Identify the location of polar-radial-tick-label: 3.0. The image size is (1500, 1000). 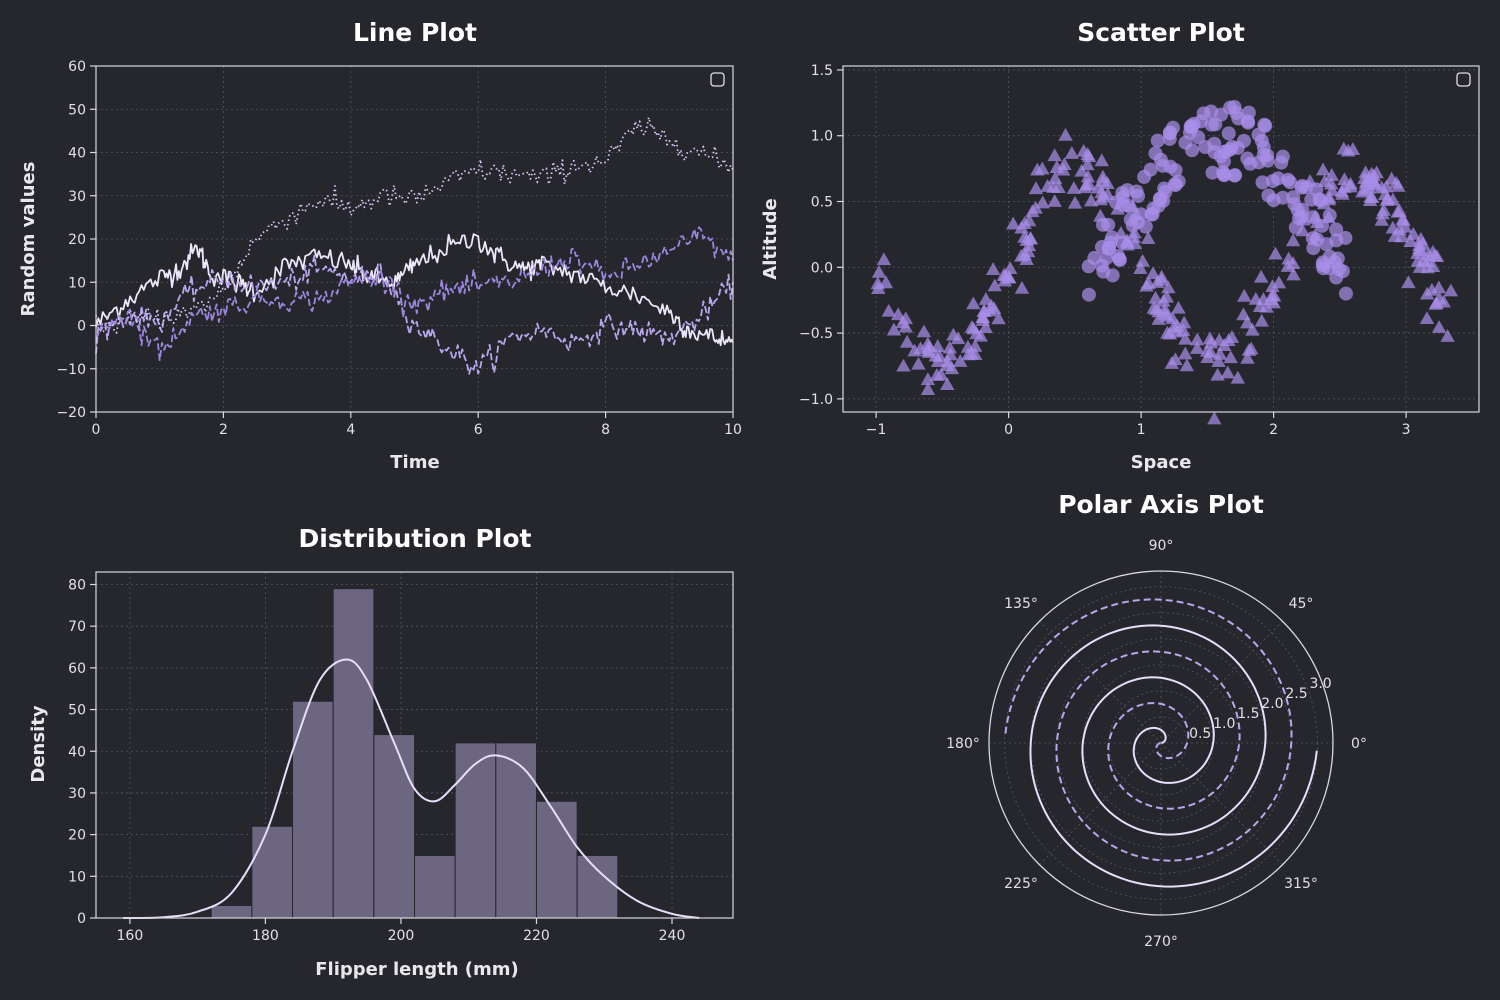
(1320, 684).